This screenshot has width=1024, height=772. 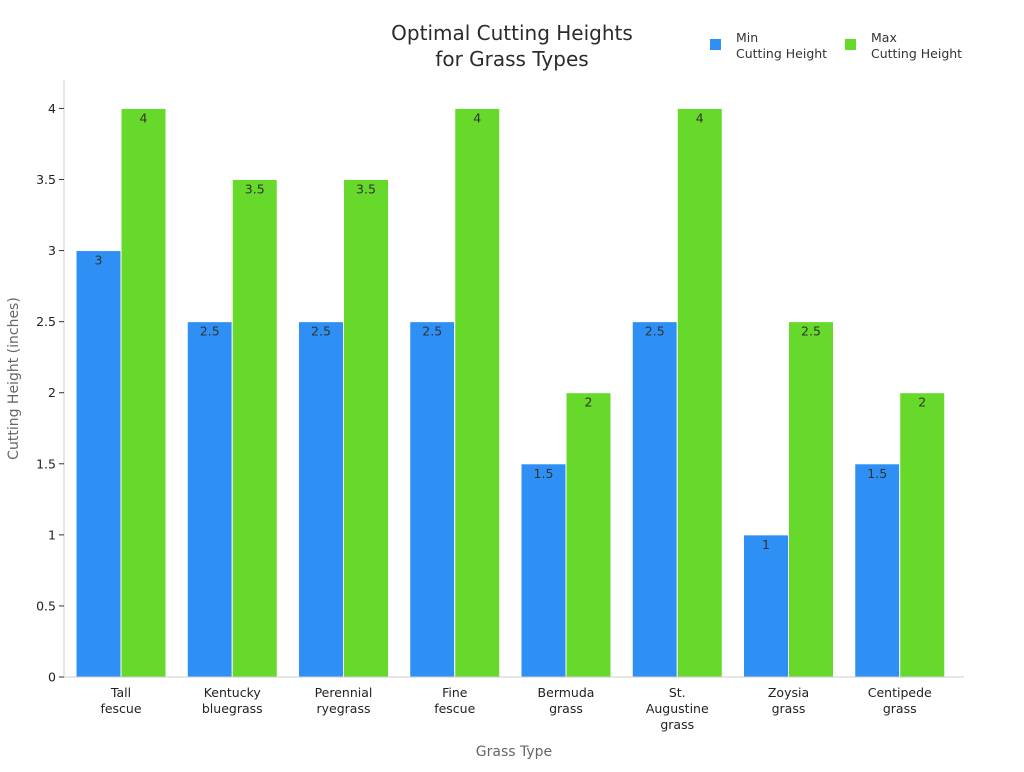 I want to click on x-category-label: Kentucky, so click(x=233, y=692).